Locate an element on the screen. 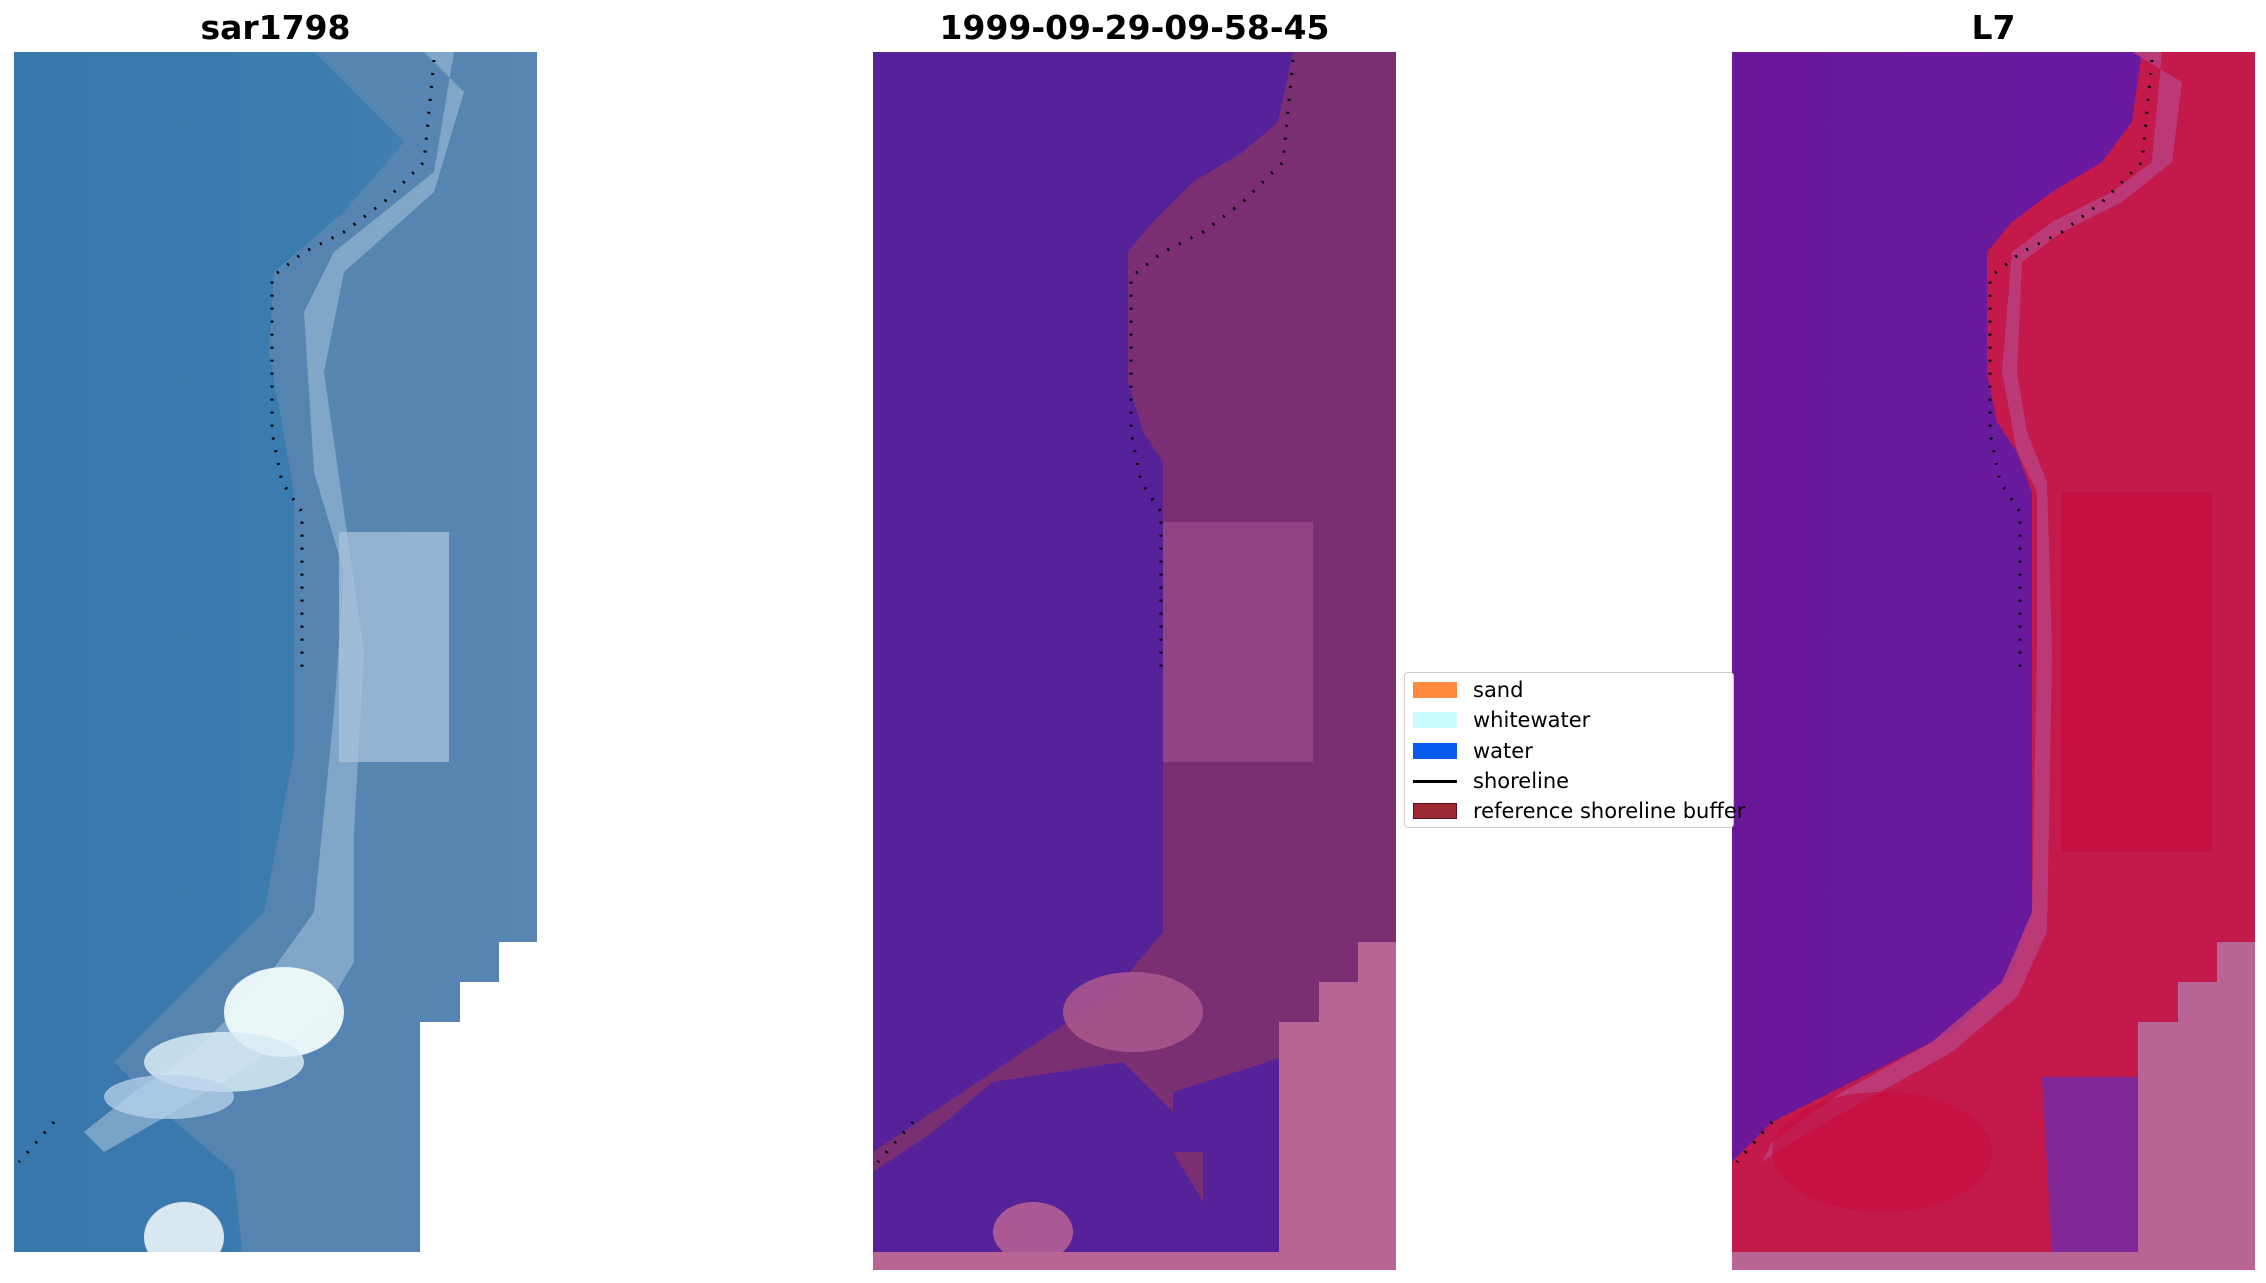  legend-item-shoreline: shoreline is located at coordinates (1491, 781).